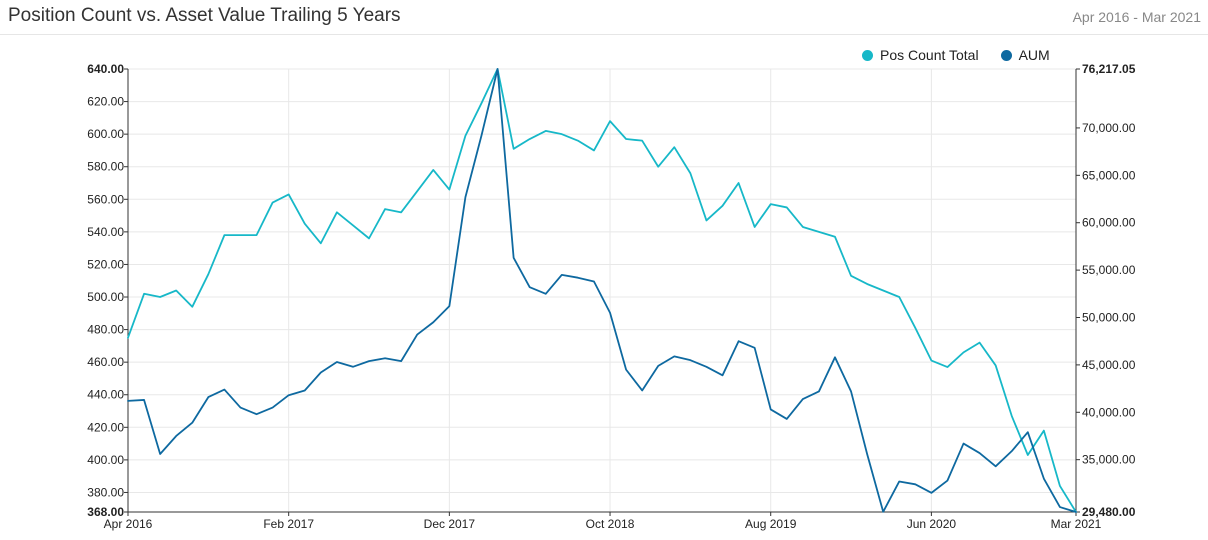 Image resolution: width=1208 pixels, height=540 pixels. Describe the element at coordinates (450, 524) in the screenshot. I see `x-tick-label: Dec 2017` at that location.